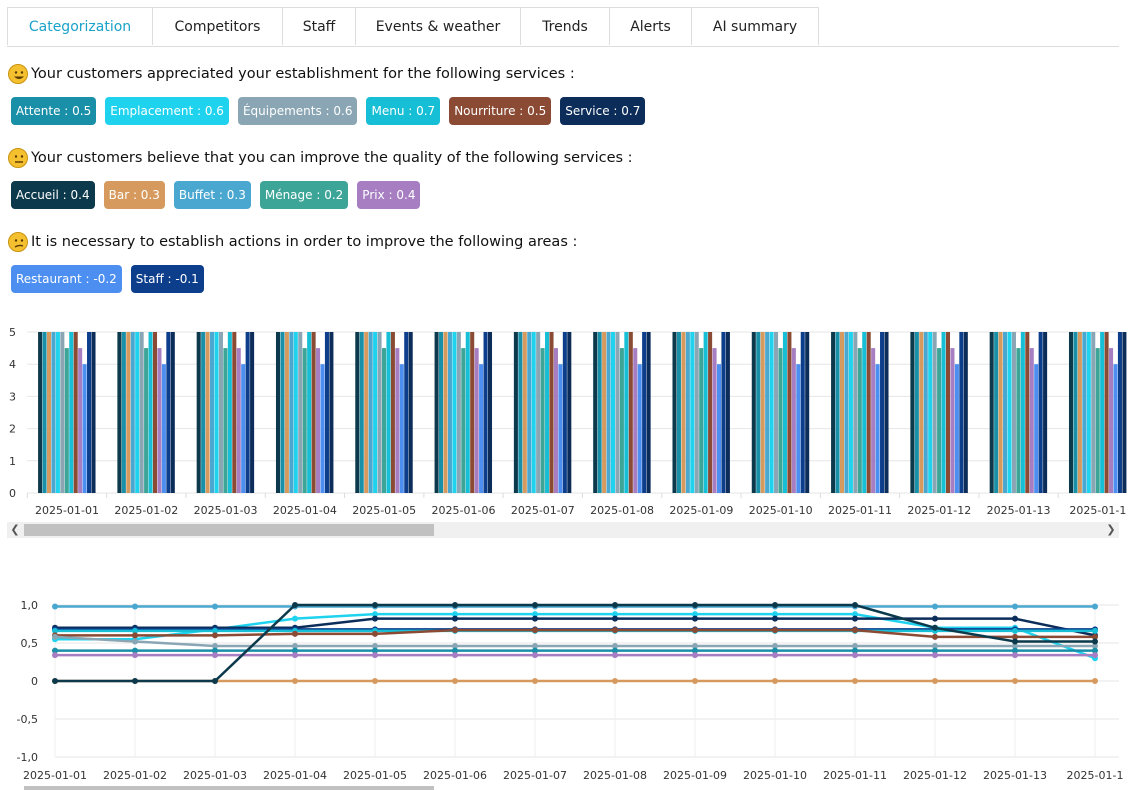 The image size is (1131, 790). Describe the element at coordinates (603, 111) in the screenshot. I see `tag-service: Service : 0.7` at that location.